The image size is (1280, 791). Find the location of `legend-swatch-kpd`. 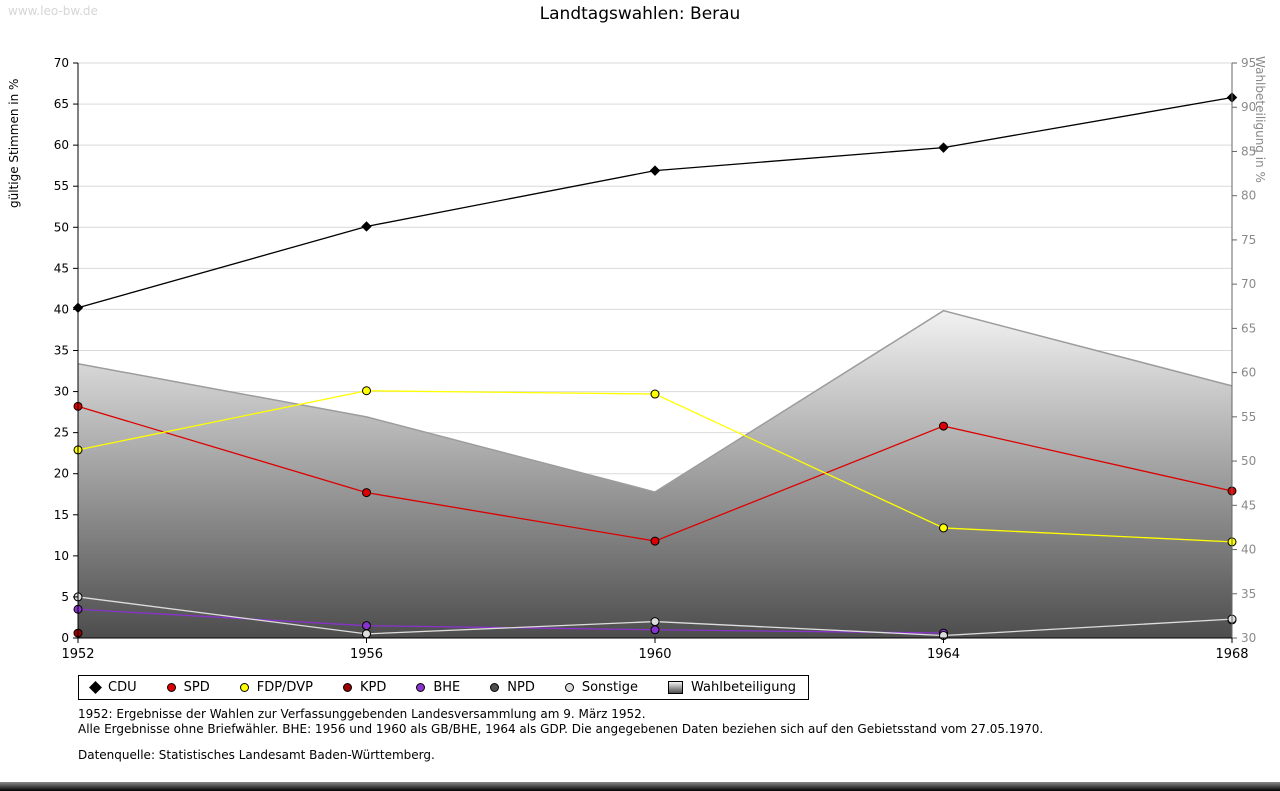

legend-swatch-kpd is located at coordinates (347, 687).